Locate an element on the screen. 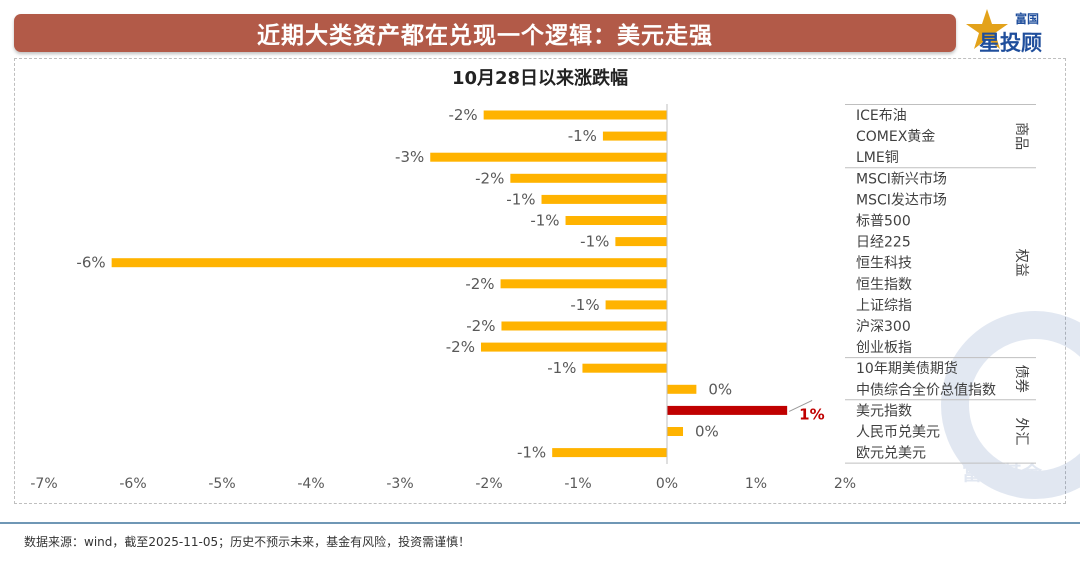 This screenshot has width=1080, height=569. group-label: 外汇 is located at coordinates (1021, 432).